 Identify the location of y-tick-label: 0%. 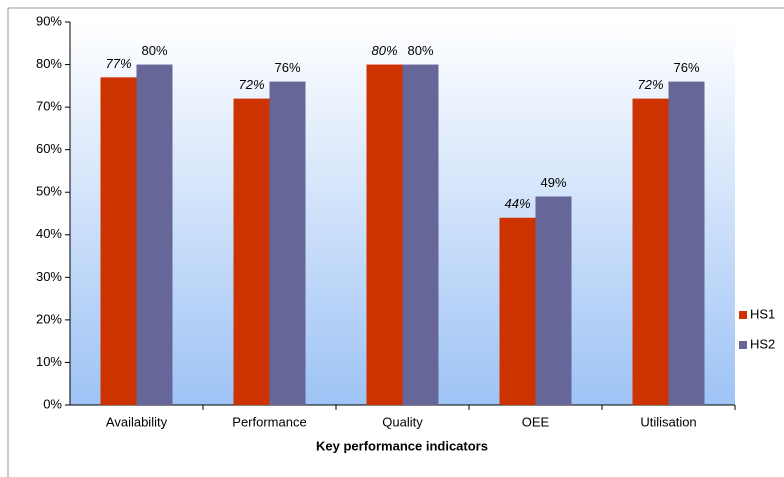
(52, 403).